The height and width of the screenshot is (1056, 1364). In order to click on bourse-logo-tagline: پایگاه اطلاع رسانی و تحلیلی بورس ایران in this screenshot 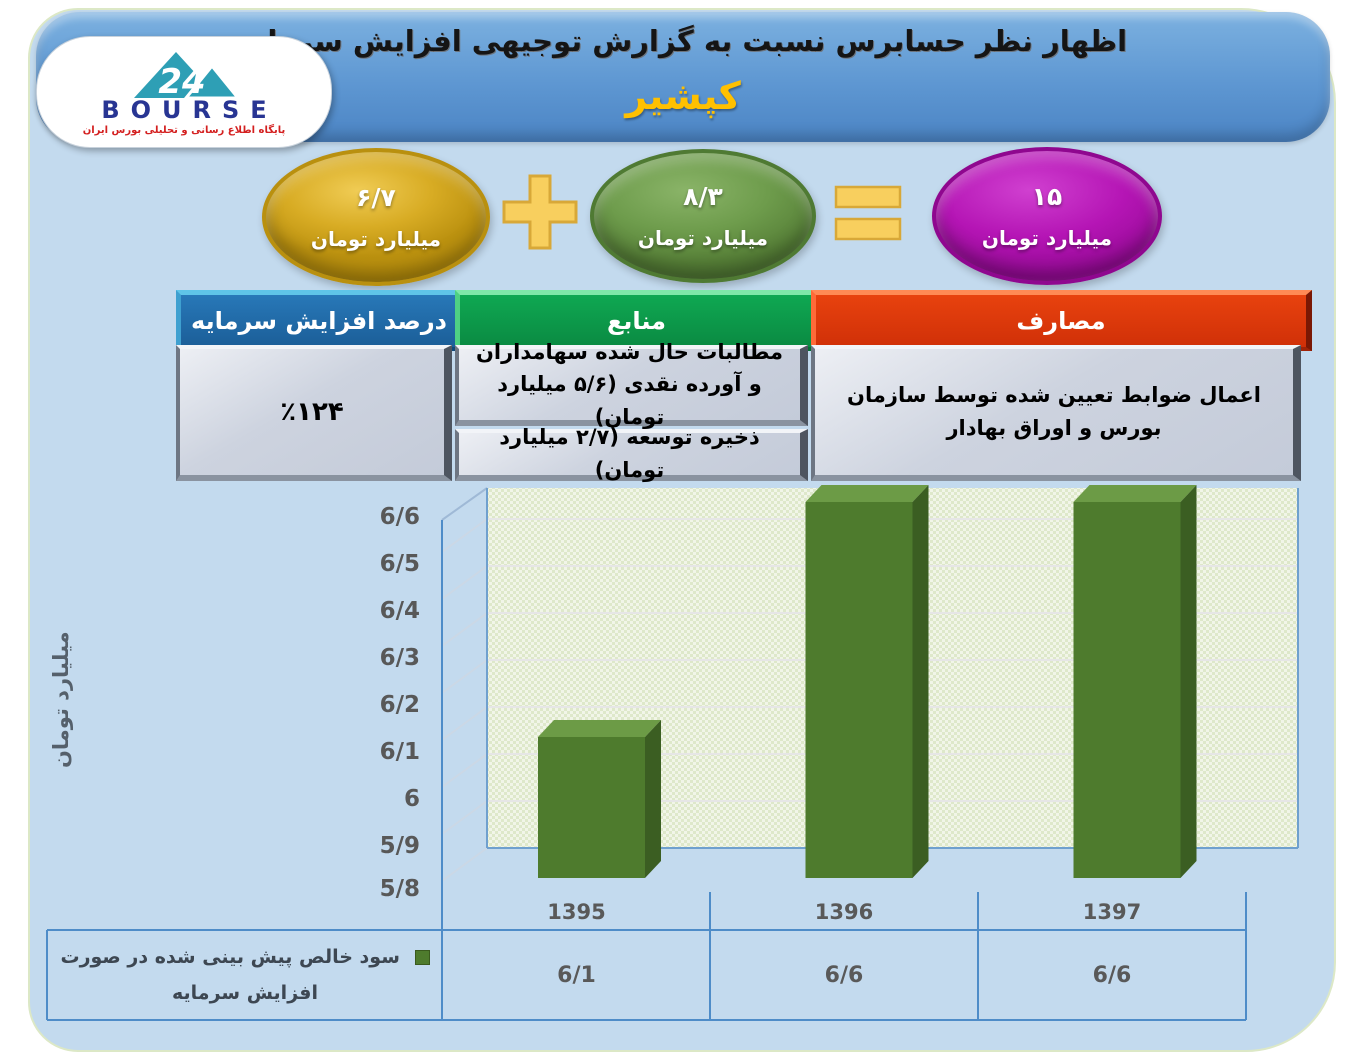, I will do `click(184, 130)`.